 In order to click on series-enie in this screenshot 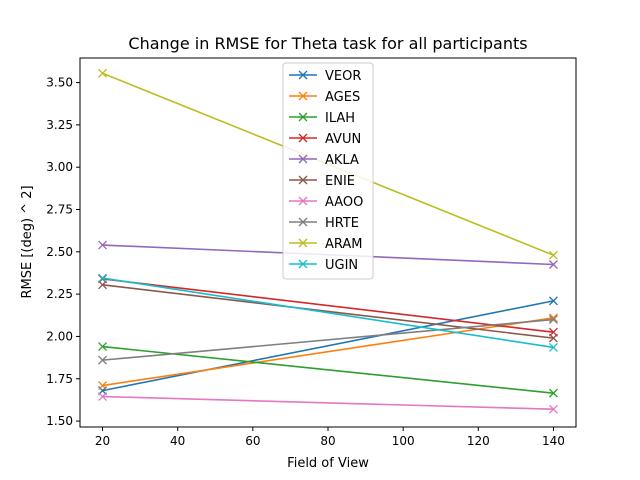, I will do `click(328, 311)`.